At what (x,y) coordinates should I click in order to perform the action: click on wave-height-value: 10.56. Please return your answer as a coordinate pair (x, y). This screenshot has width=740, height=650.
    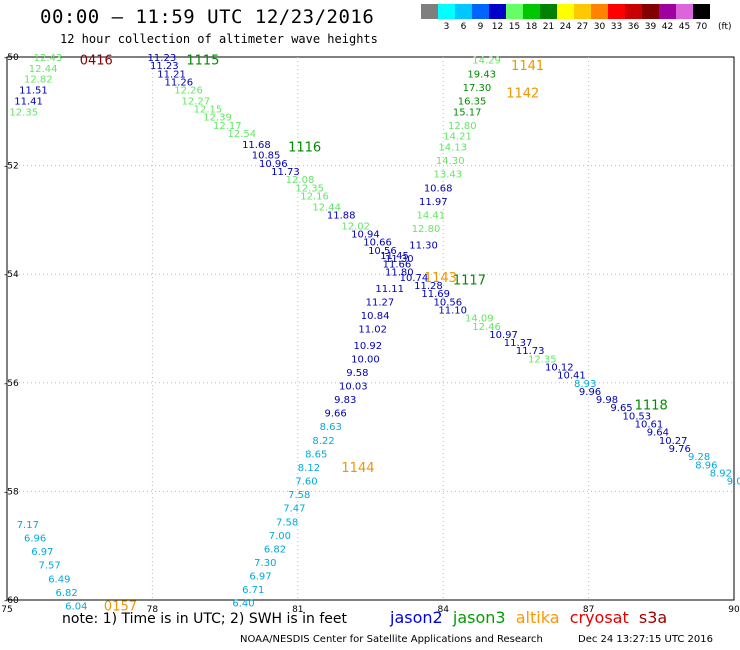
    Looking at the image, I should click on (448, 302).